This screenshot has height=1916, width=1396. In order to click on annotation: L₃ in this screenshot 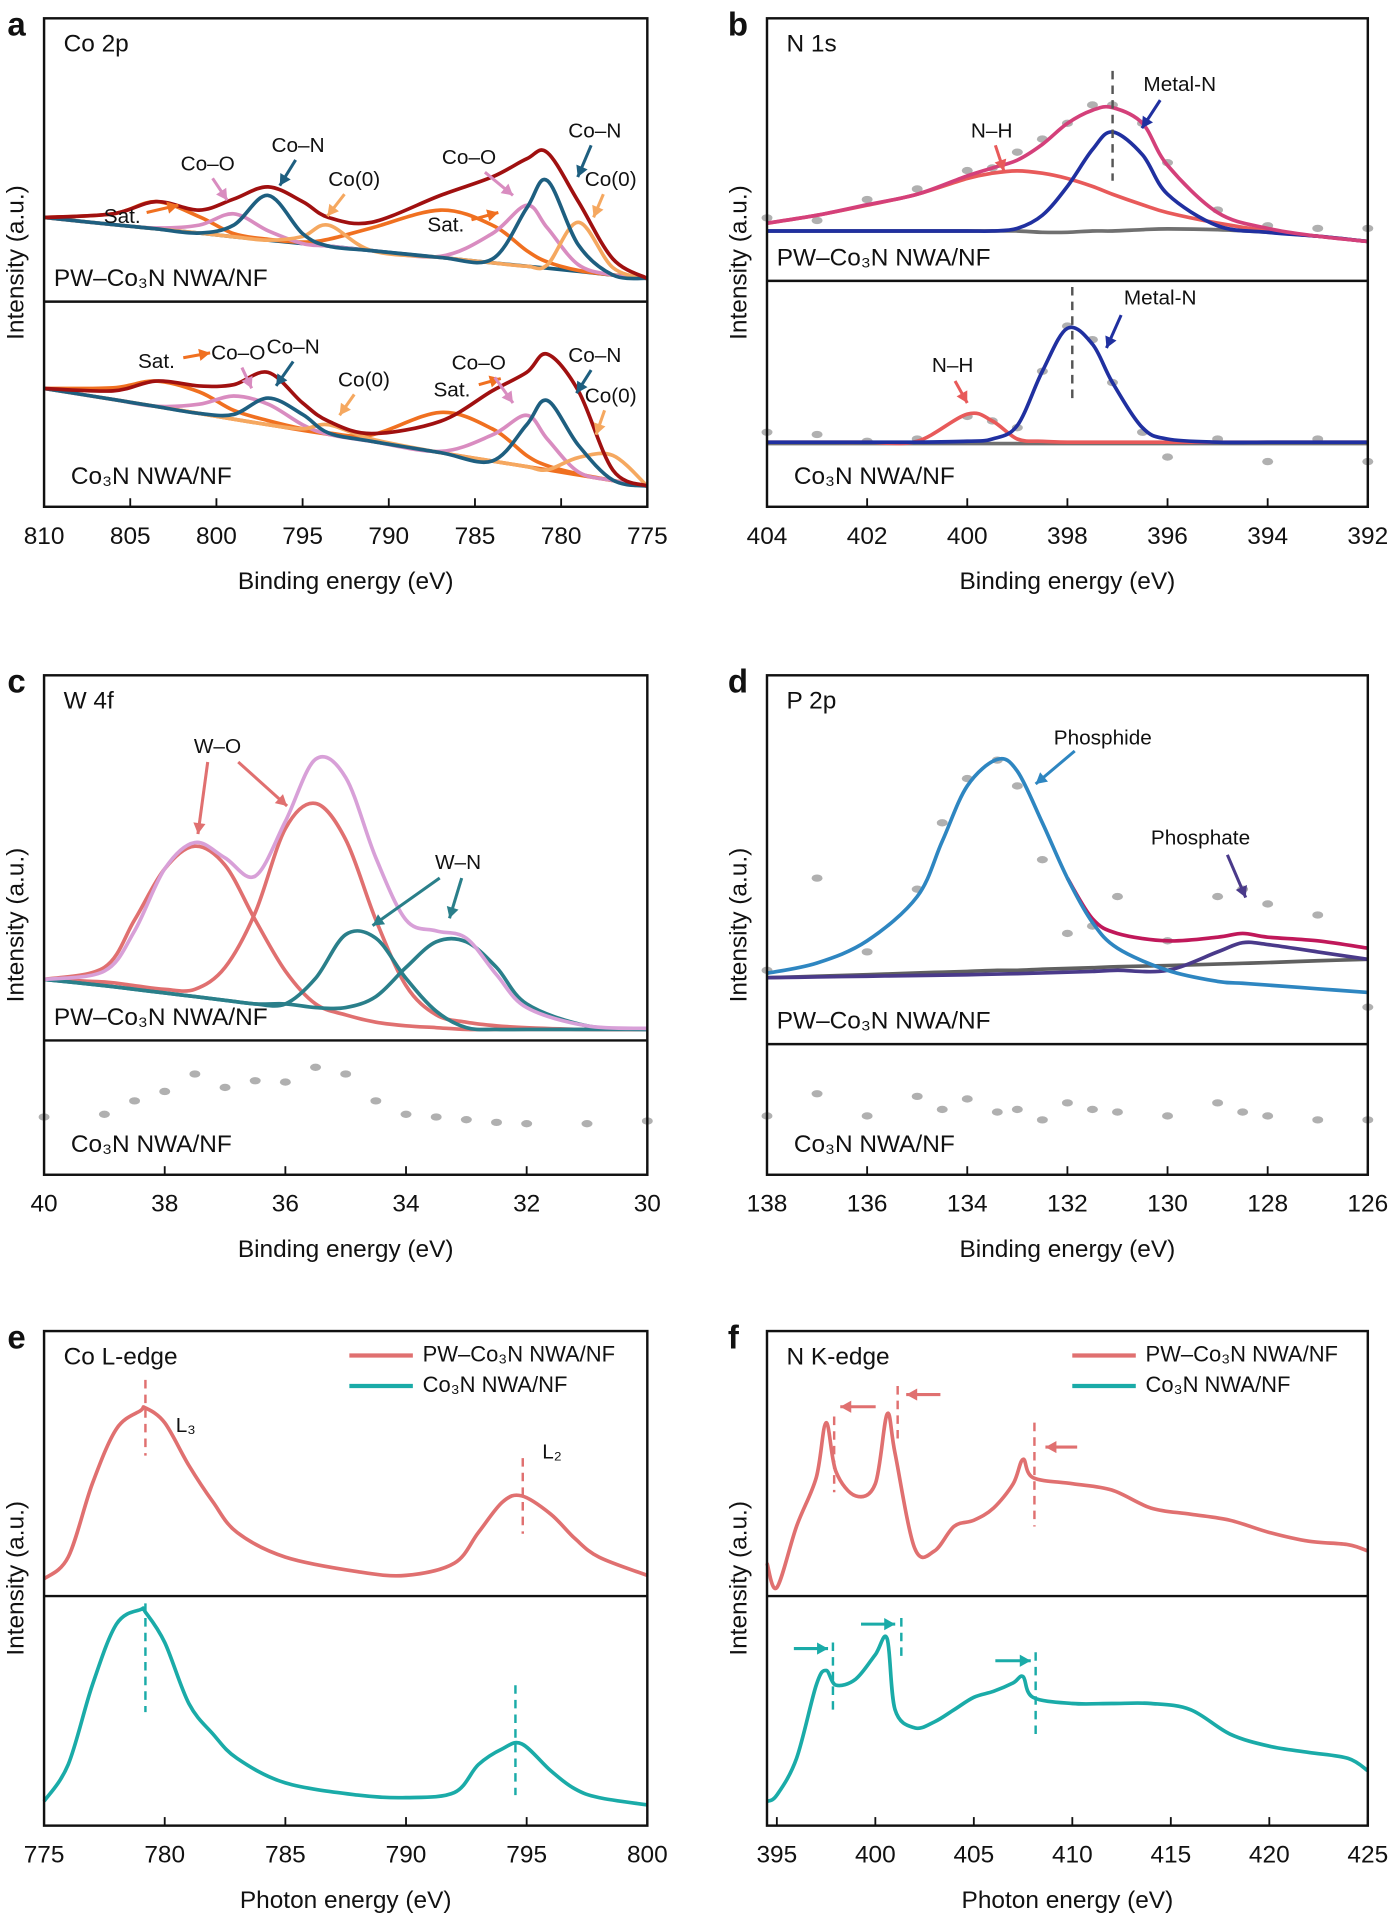, I will do `click(186, 1425)`.